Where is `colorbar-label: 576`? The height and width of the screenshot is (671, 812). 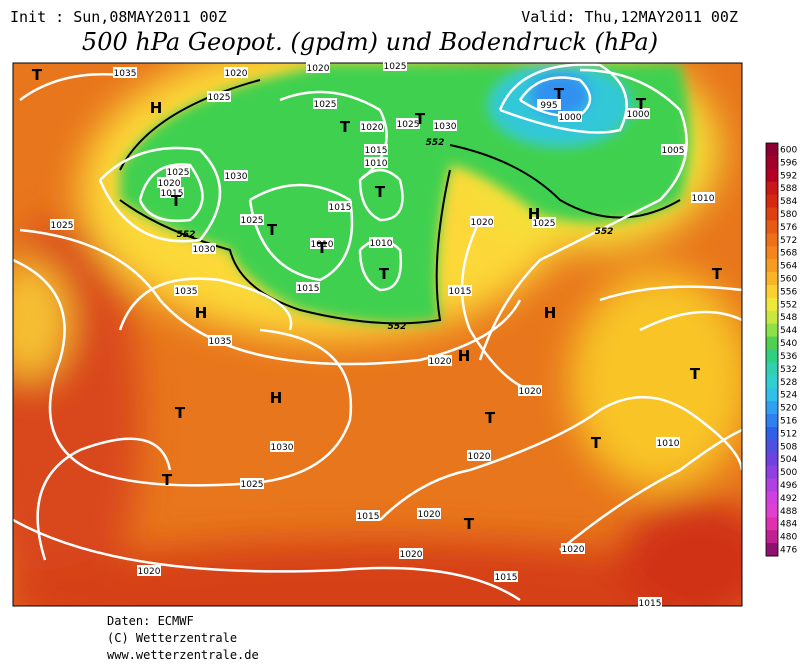 colorbar-label: 576 is located at coordinates (788, 228).